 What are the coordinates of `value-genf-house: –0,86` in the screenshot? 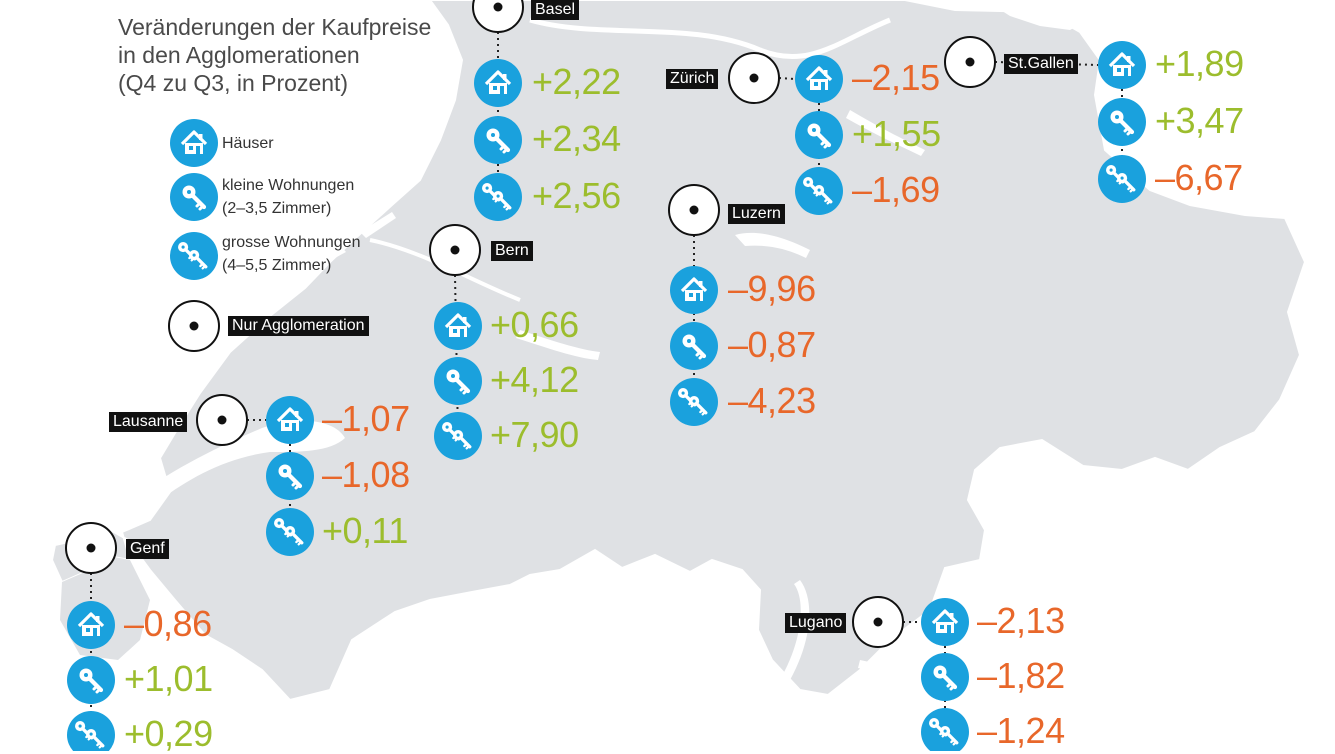 It's located at (168, 623).